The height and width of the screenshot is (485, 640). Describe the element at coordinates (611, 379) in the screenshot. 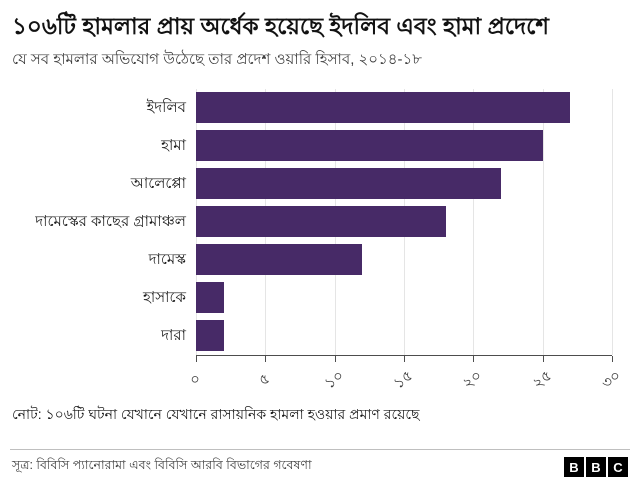

I see `axis-tick-label: ৩০` at that location.